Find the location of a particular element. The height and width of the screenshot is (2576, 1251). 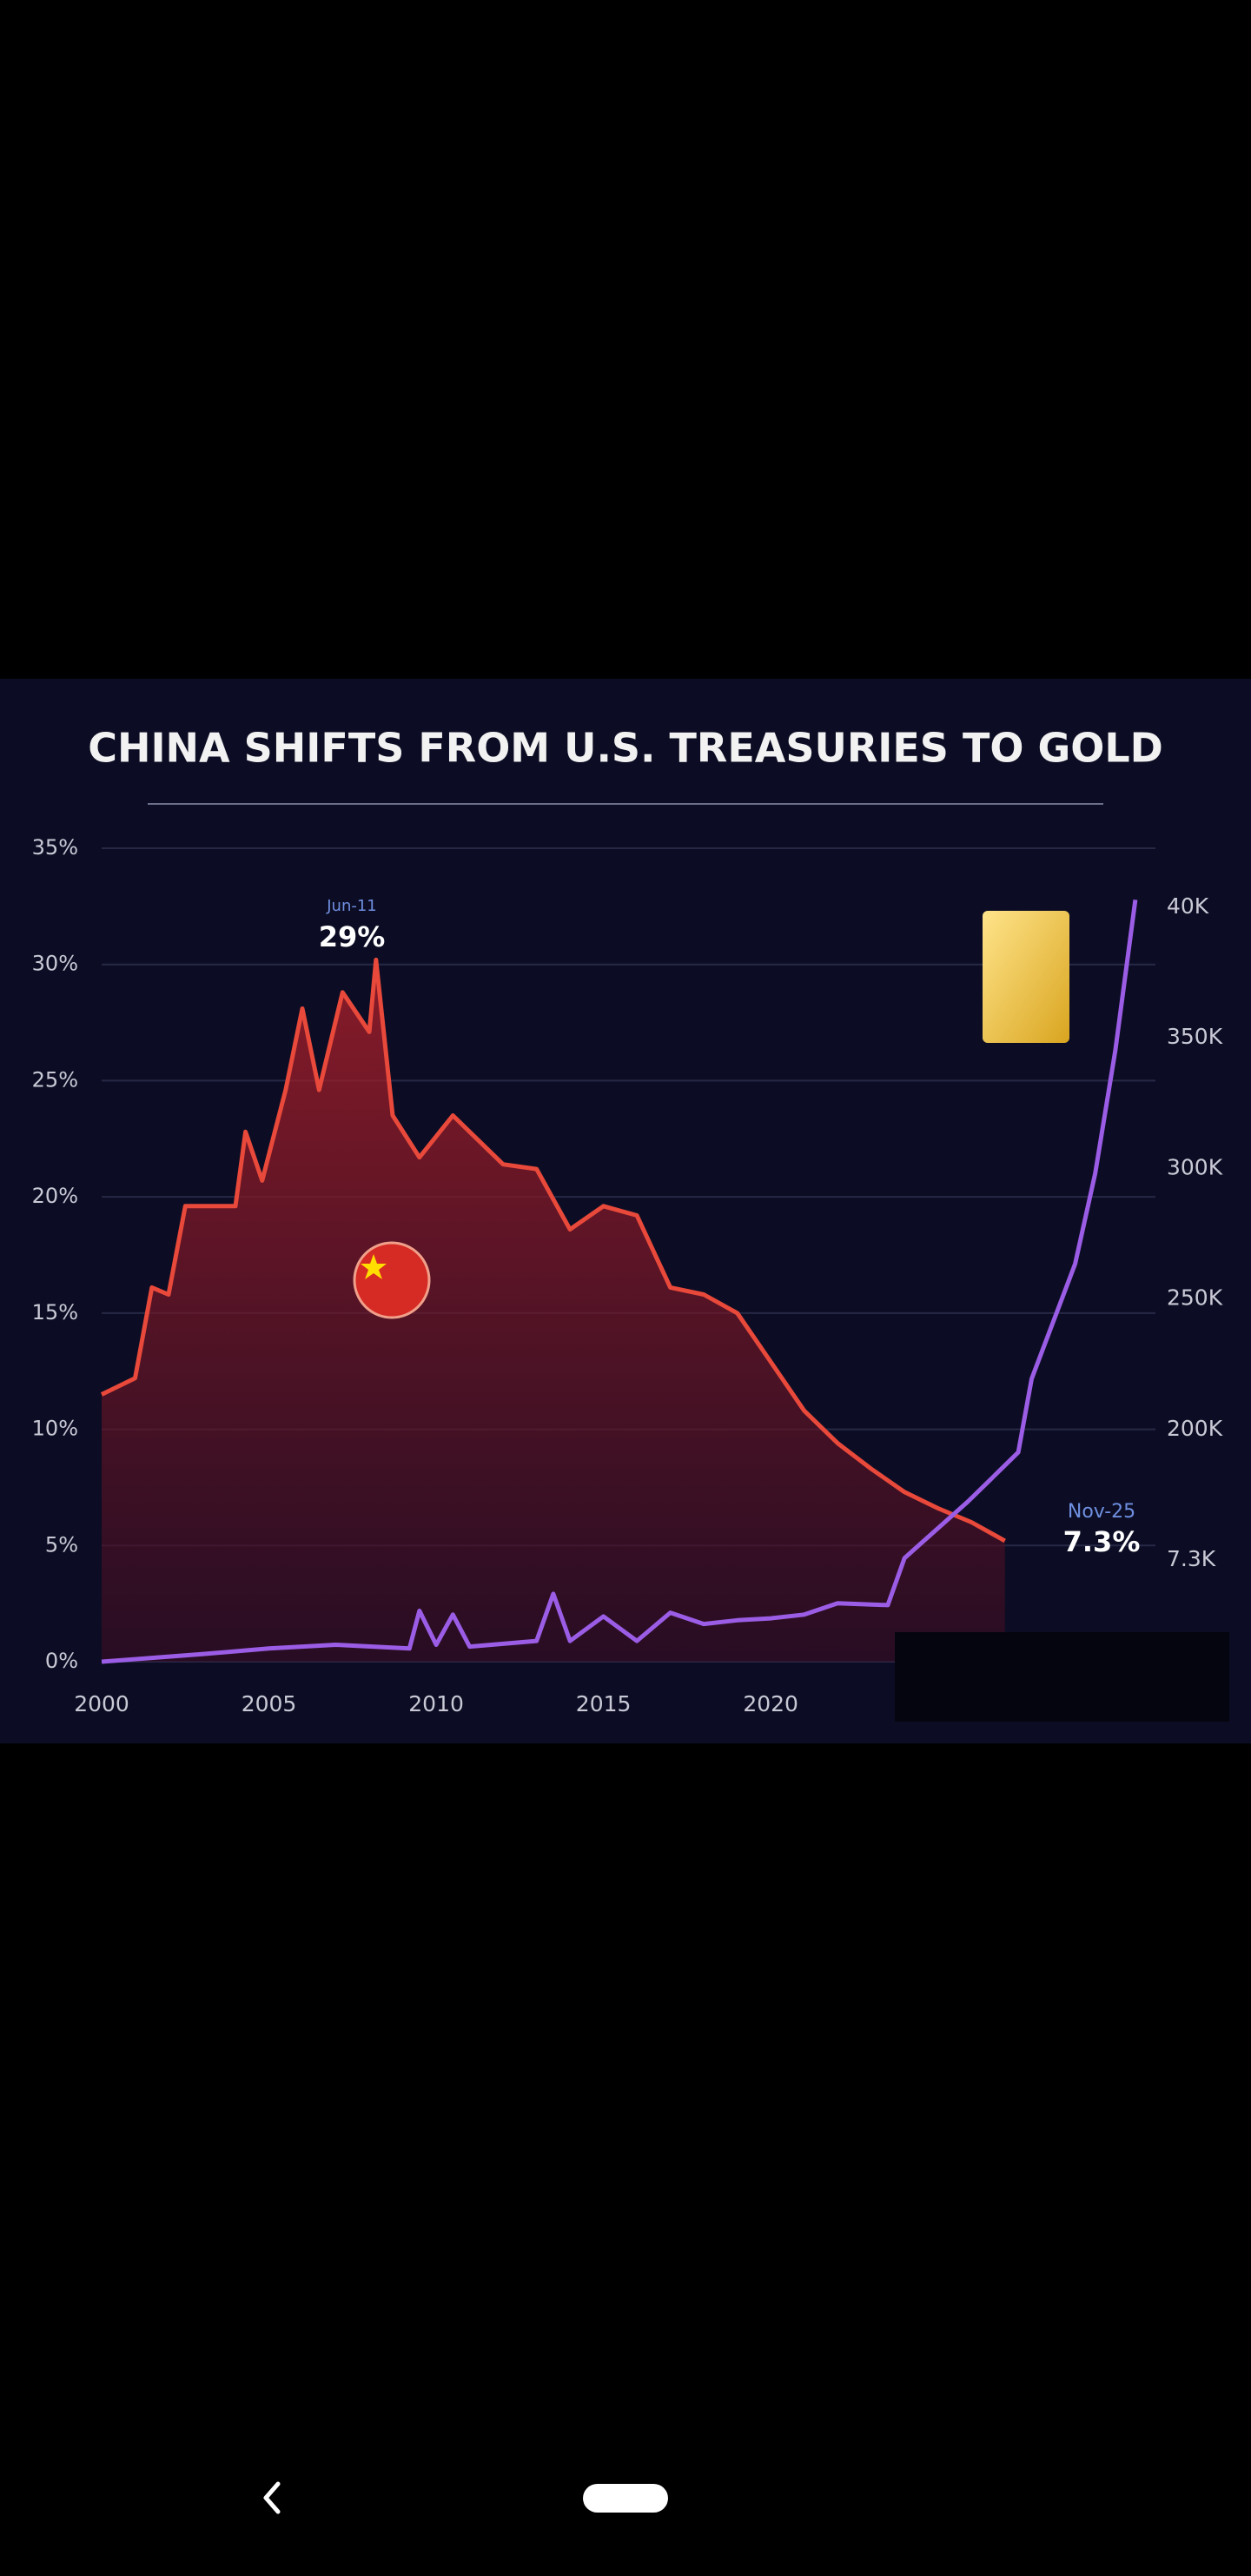

y-tick-label: 25% is located at coordinates (55, 1079).